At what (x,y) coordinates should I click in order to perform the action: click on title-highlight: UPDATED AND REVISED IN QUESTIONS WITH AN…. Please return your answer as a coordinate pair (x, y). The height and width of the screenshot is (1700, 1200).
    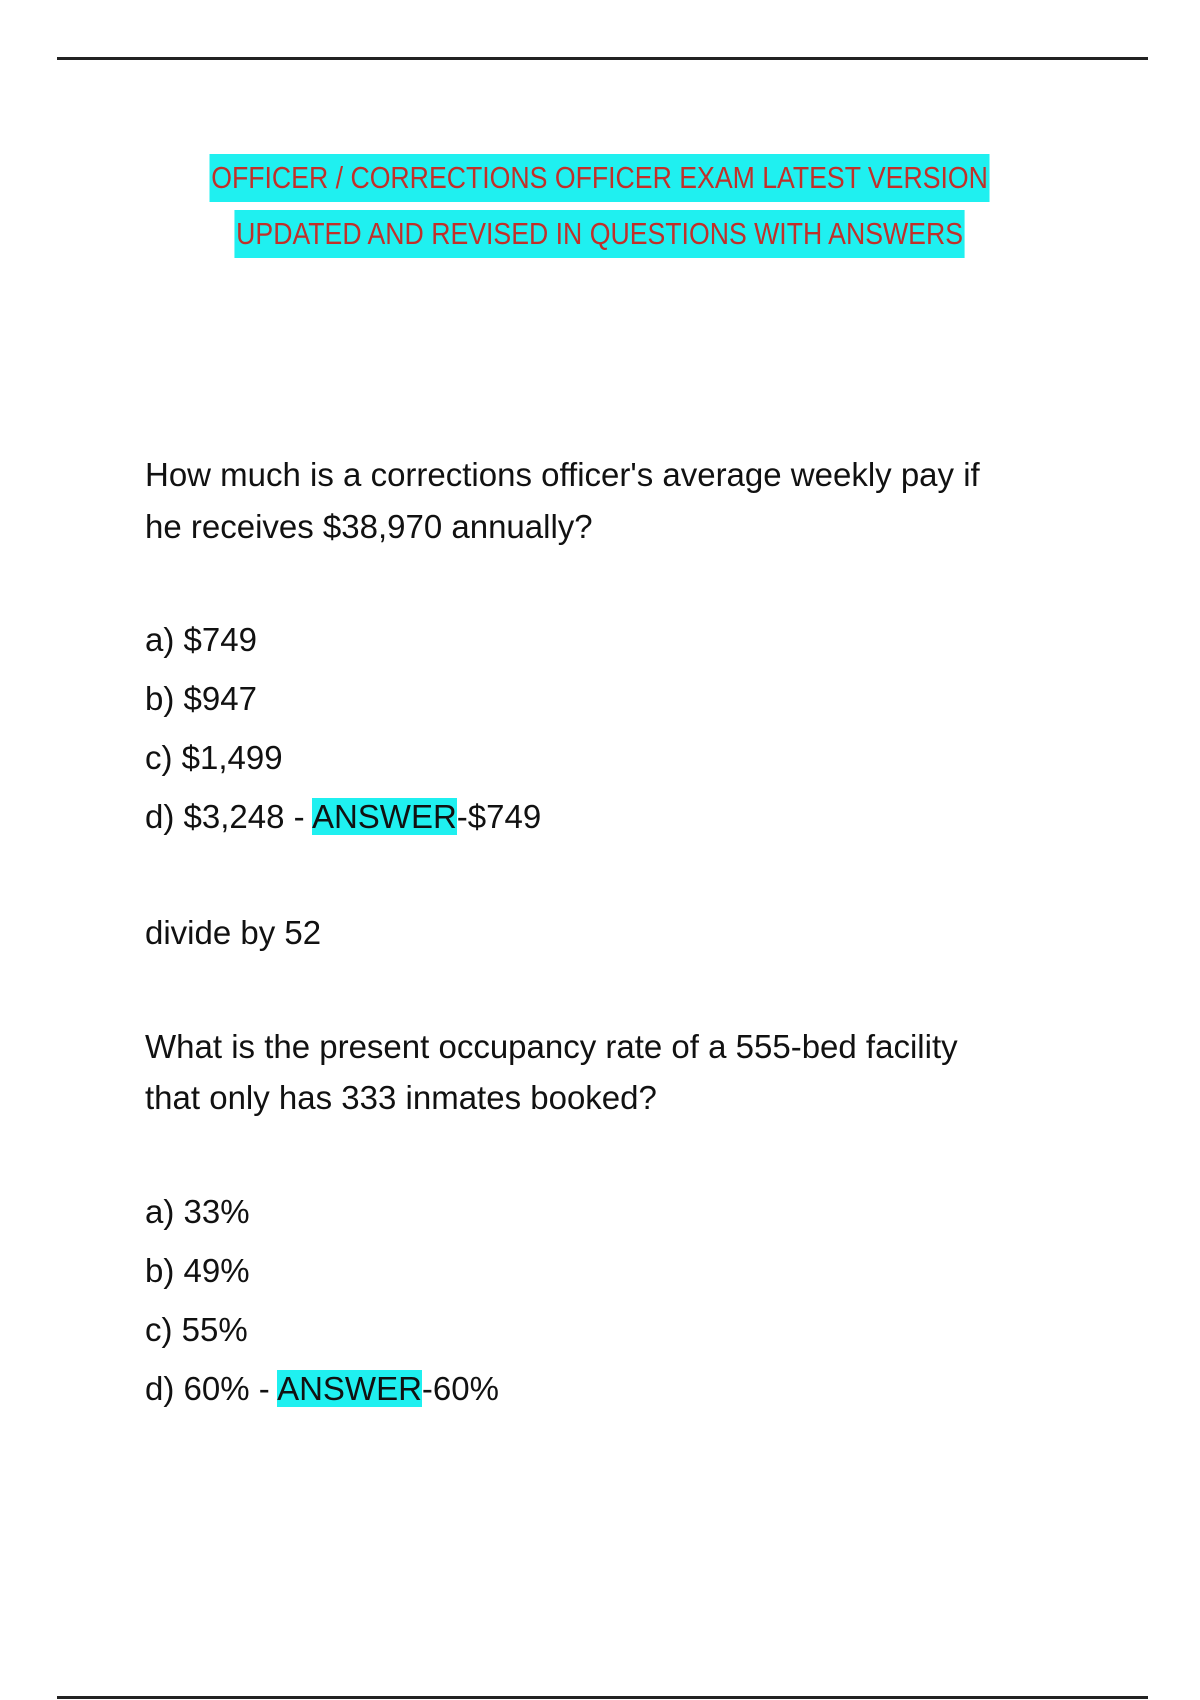
    Looking at the image, I should click on (600, 234).